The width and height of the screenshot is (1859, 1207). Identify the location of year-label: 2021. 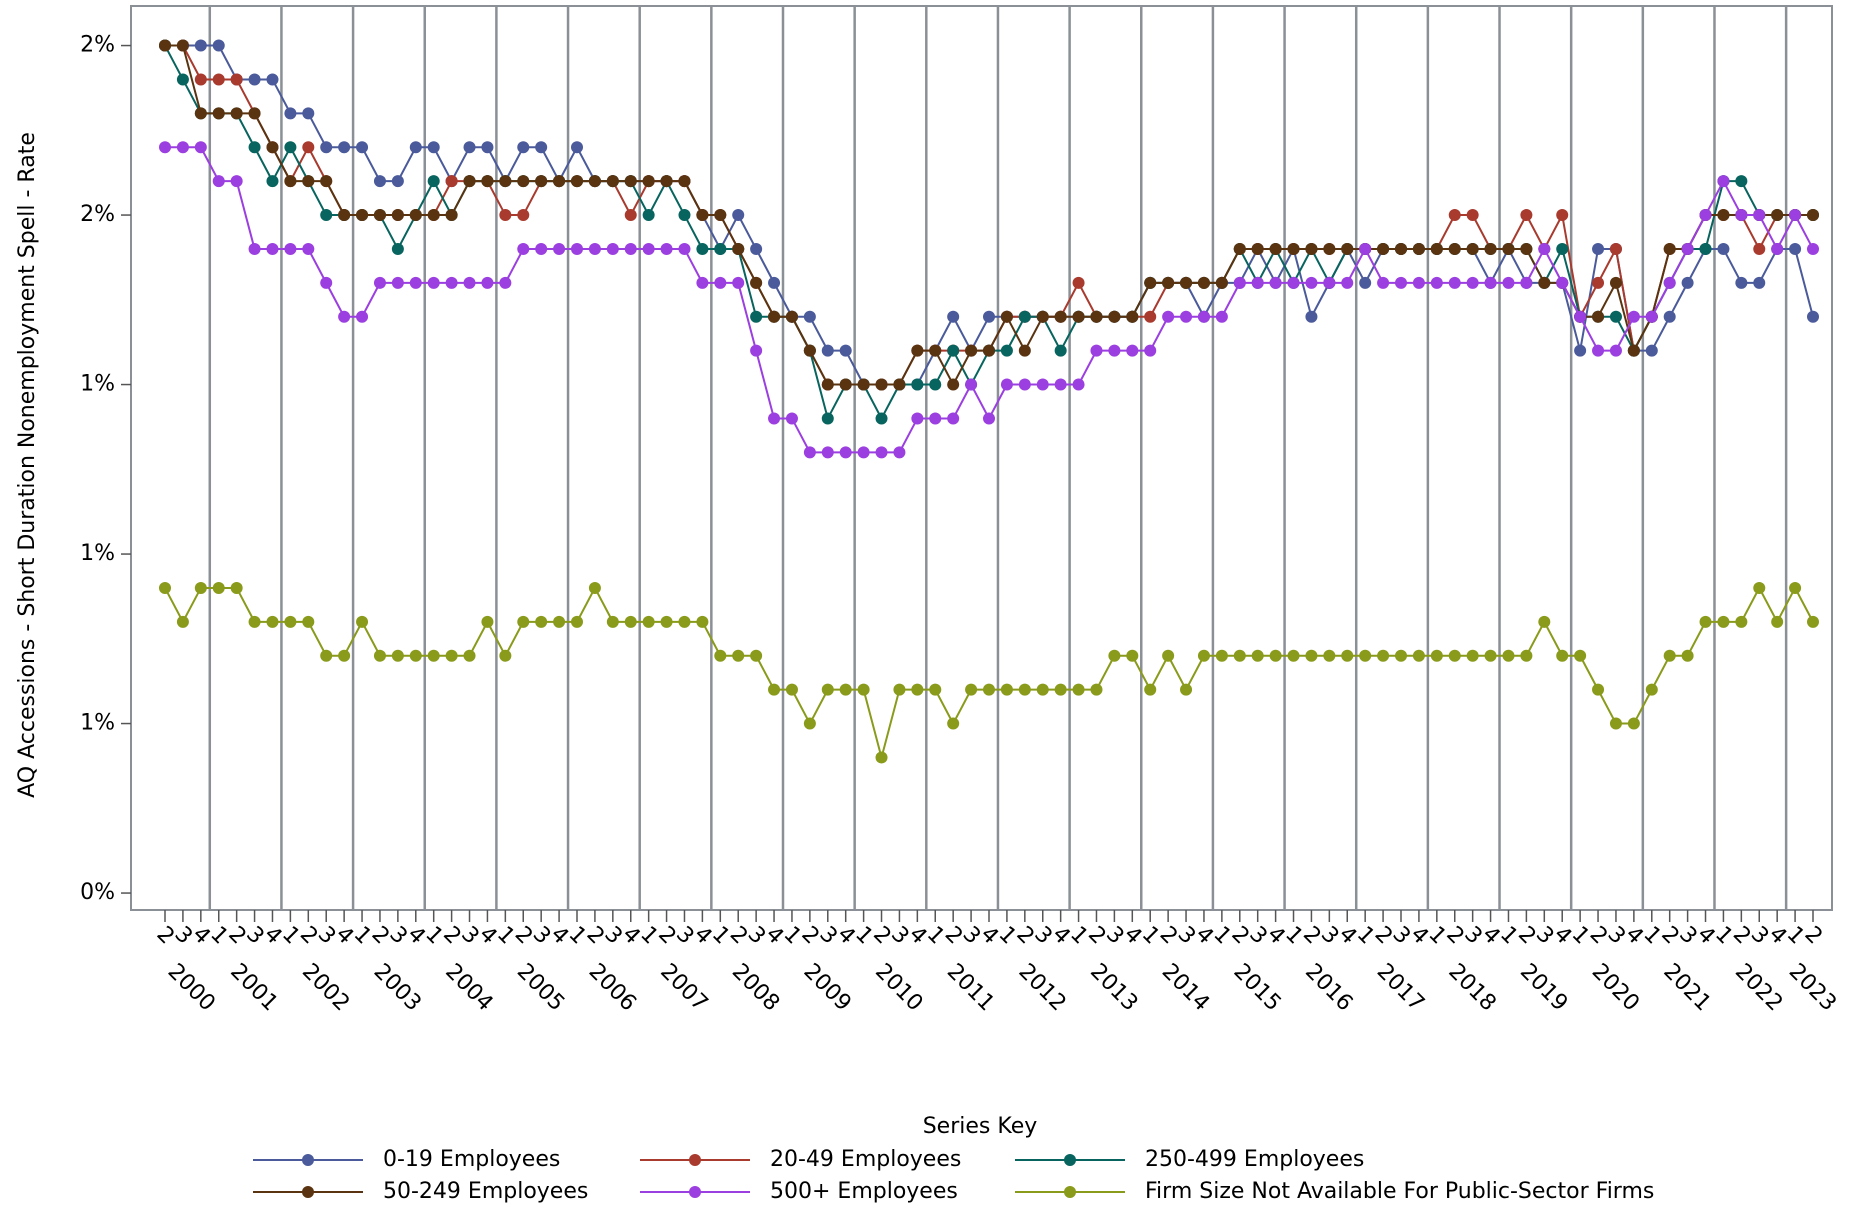
(1686, 987).